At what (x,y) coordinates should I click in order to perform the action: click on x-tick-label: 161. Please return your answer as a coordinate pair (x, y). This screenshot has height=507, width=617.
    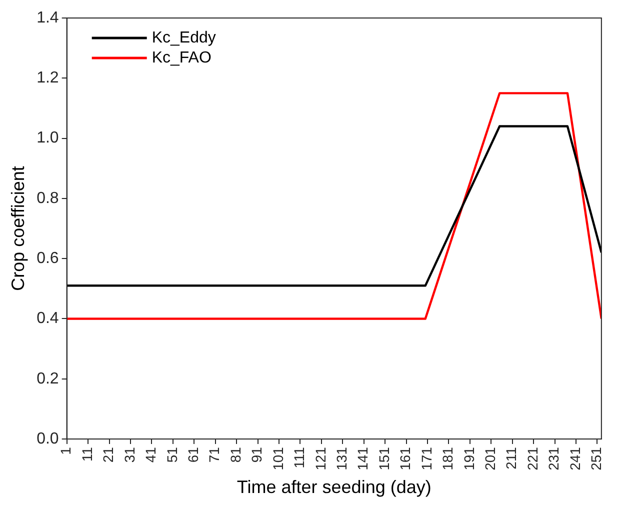
    Looking at the image, I should click on (405, 458).